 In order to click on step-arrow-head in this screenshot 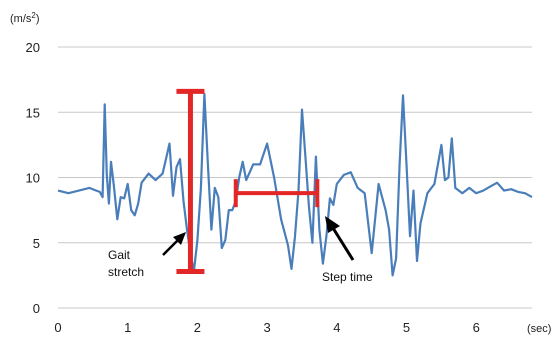, I will do `click(332, 224)`.